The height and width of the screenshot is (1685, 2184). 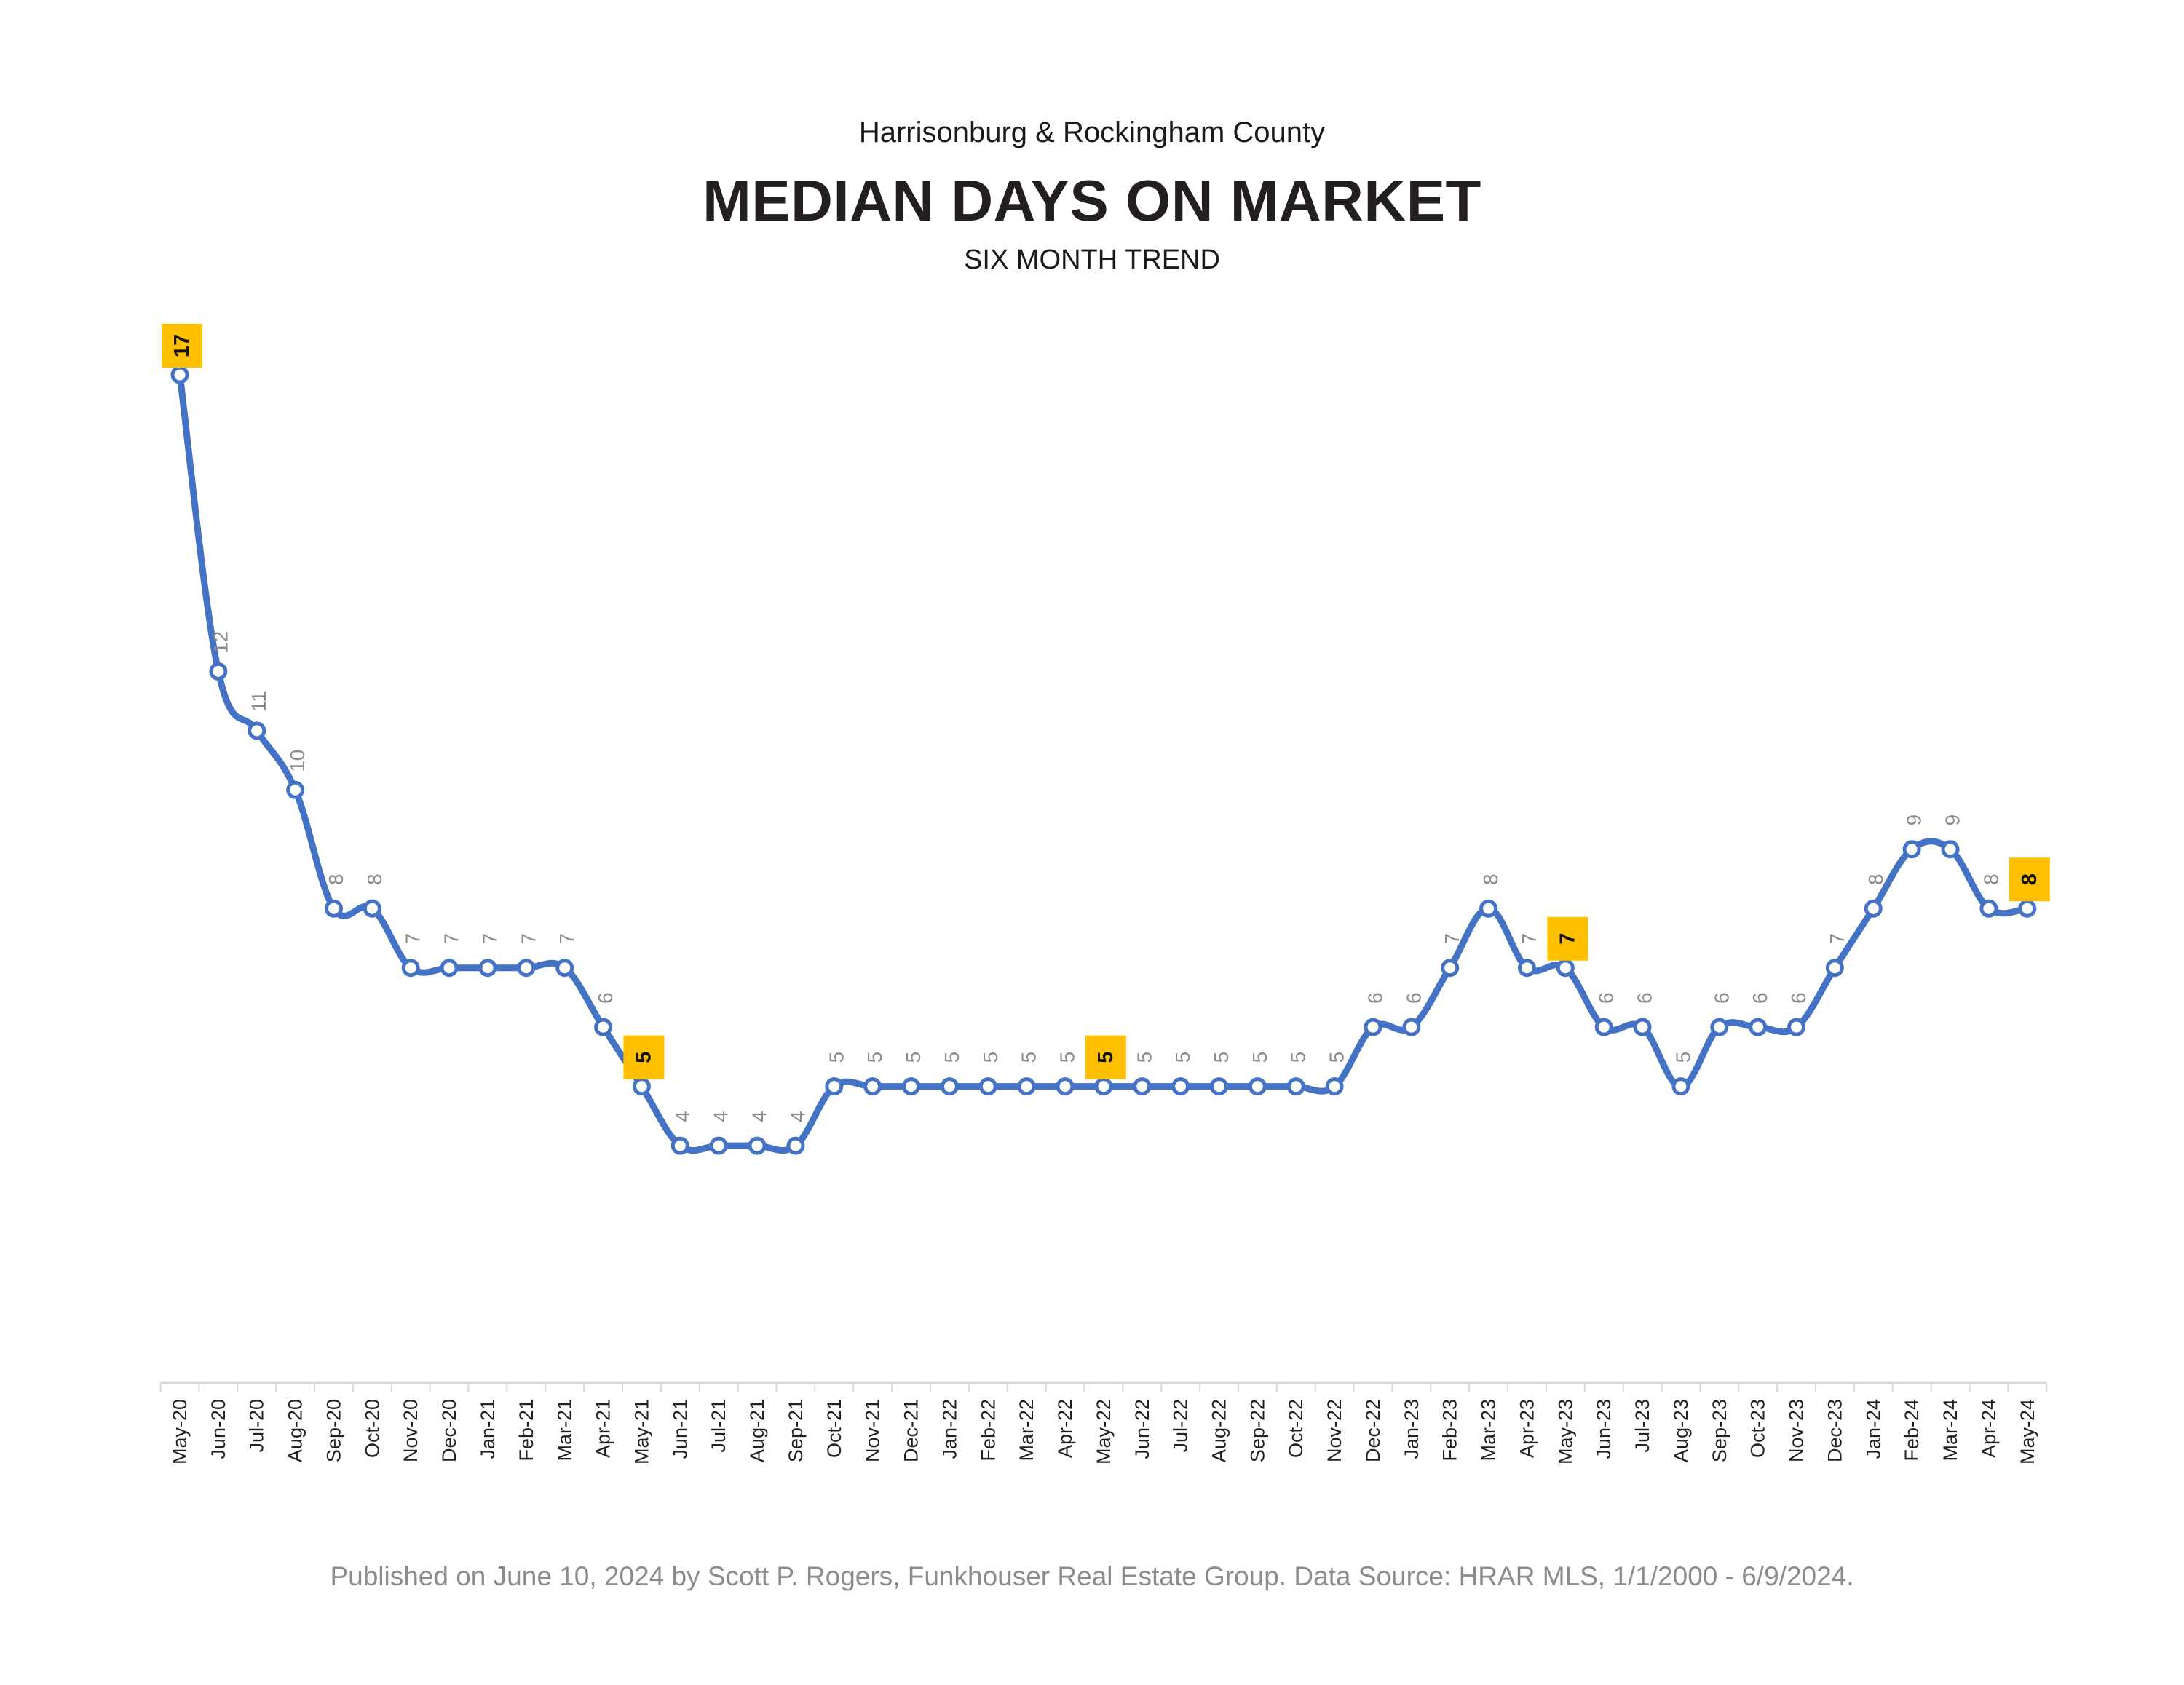 What do you see at coordinates (1219, 1430) in the screenshot?
I see `x-tick-label: Aug-22` at bounding box center [1219, 1430].